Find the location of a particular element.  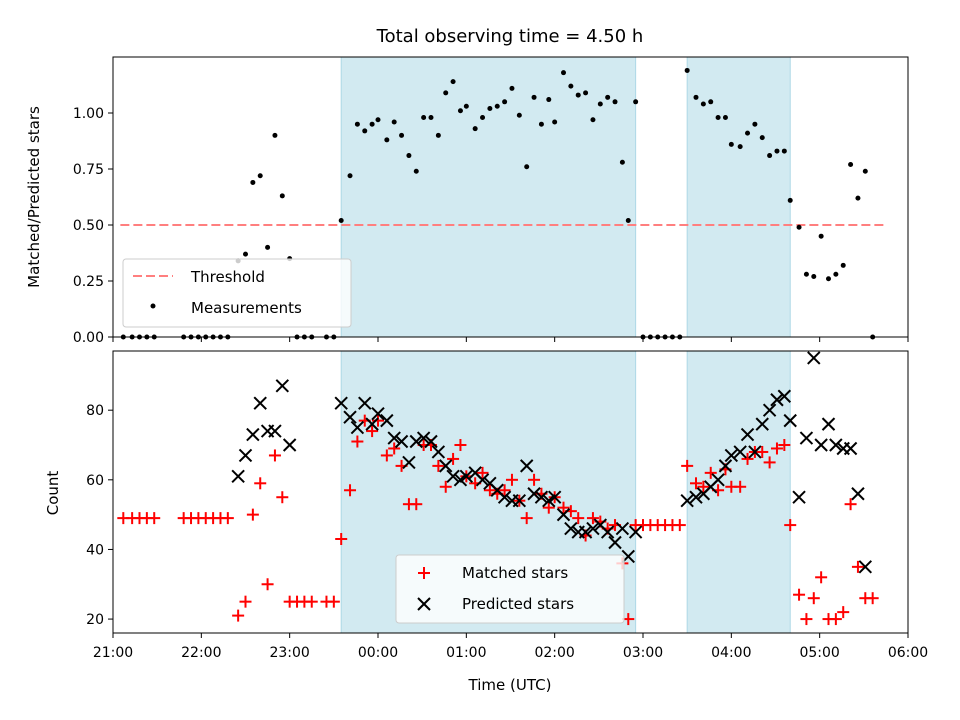

count-y-tick-label: 20 is located at coordinates (95, 620).